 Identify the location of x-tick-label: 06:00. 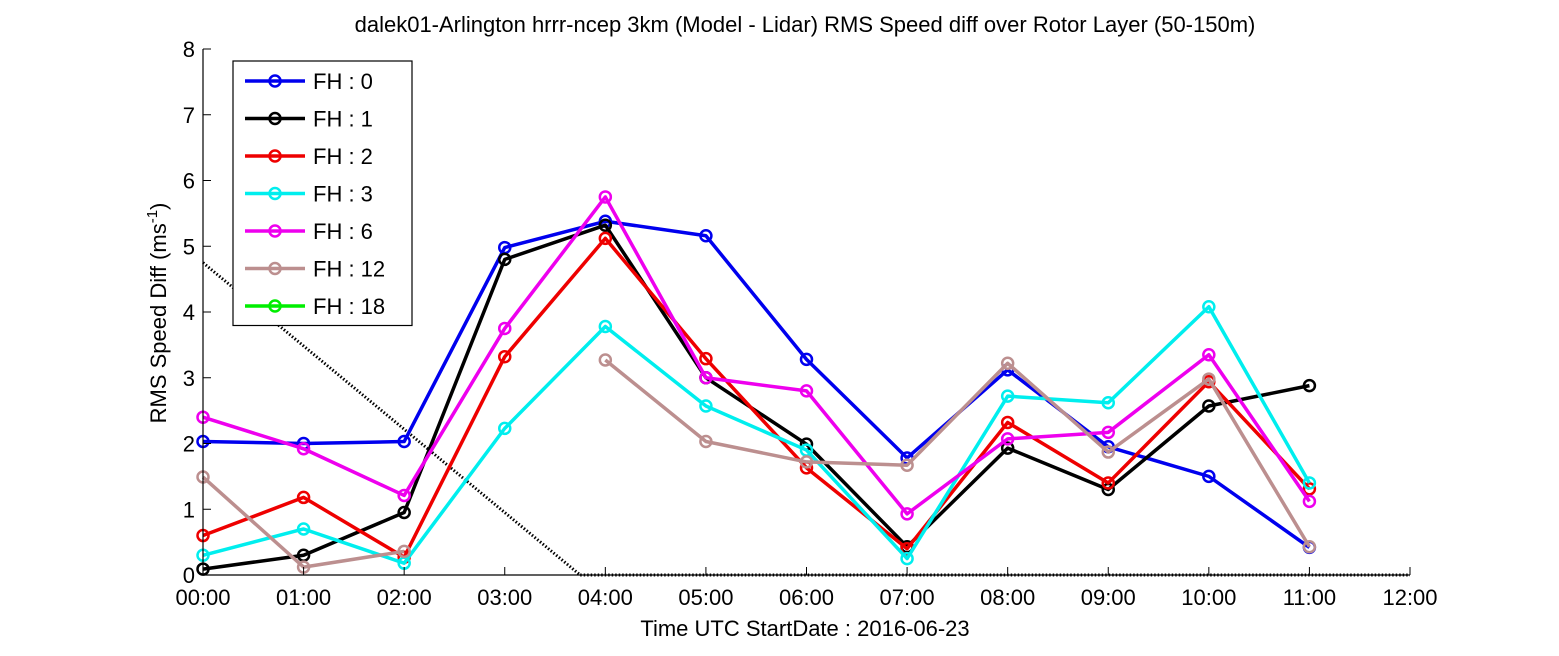
(806, 597).